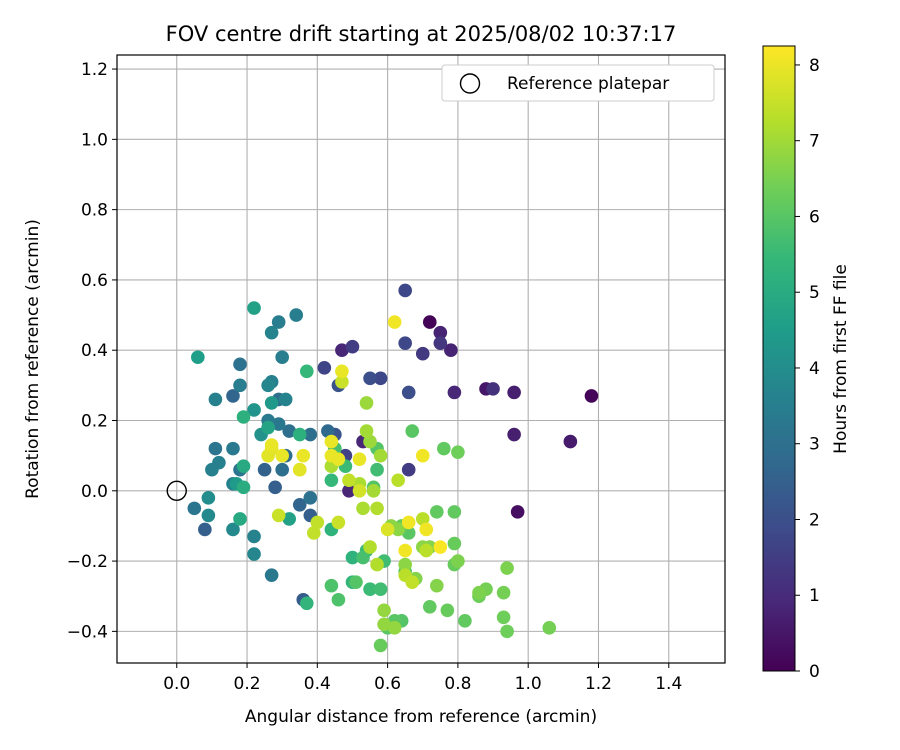  What do you see at coordinates (814, 596) in the screenshot?
I see `colorbar-tick-label: 1` at bounding box center [814, 596].